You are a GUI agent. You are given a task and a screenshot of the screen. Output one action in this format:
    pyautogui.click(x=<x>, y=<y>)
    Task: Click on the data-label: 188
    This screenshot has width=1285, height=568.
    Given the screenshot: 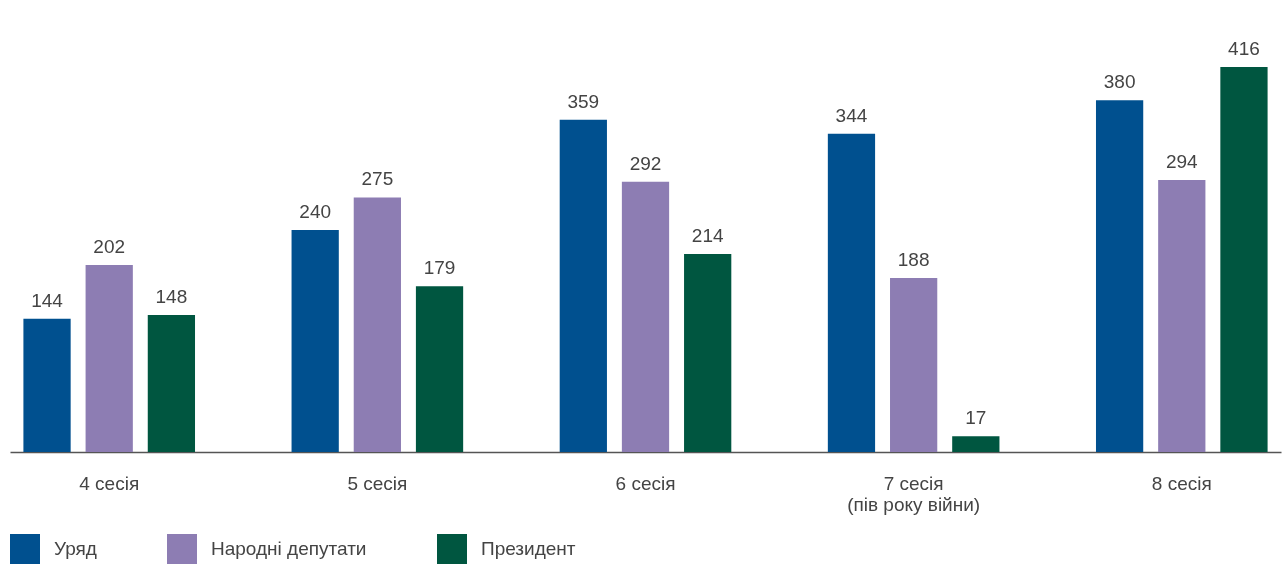 What is the action you would take?
    pyautogui.click(x=913, y=260)
    